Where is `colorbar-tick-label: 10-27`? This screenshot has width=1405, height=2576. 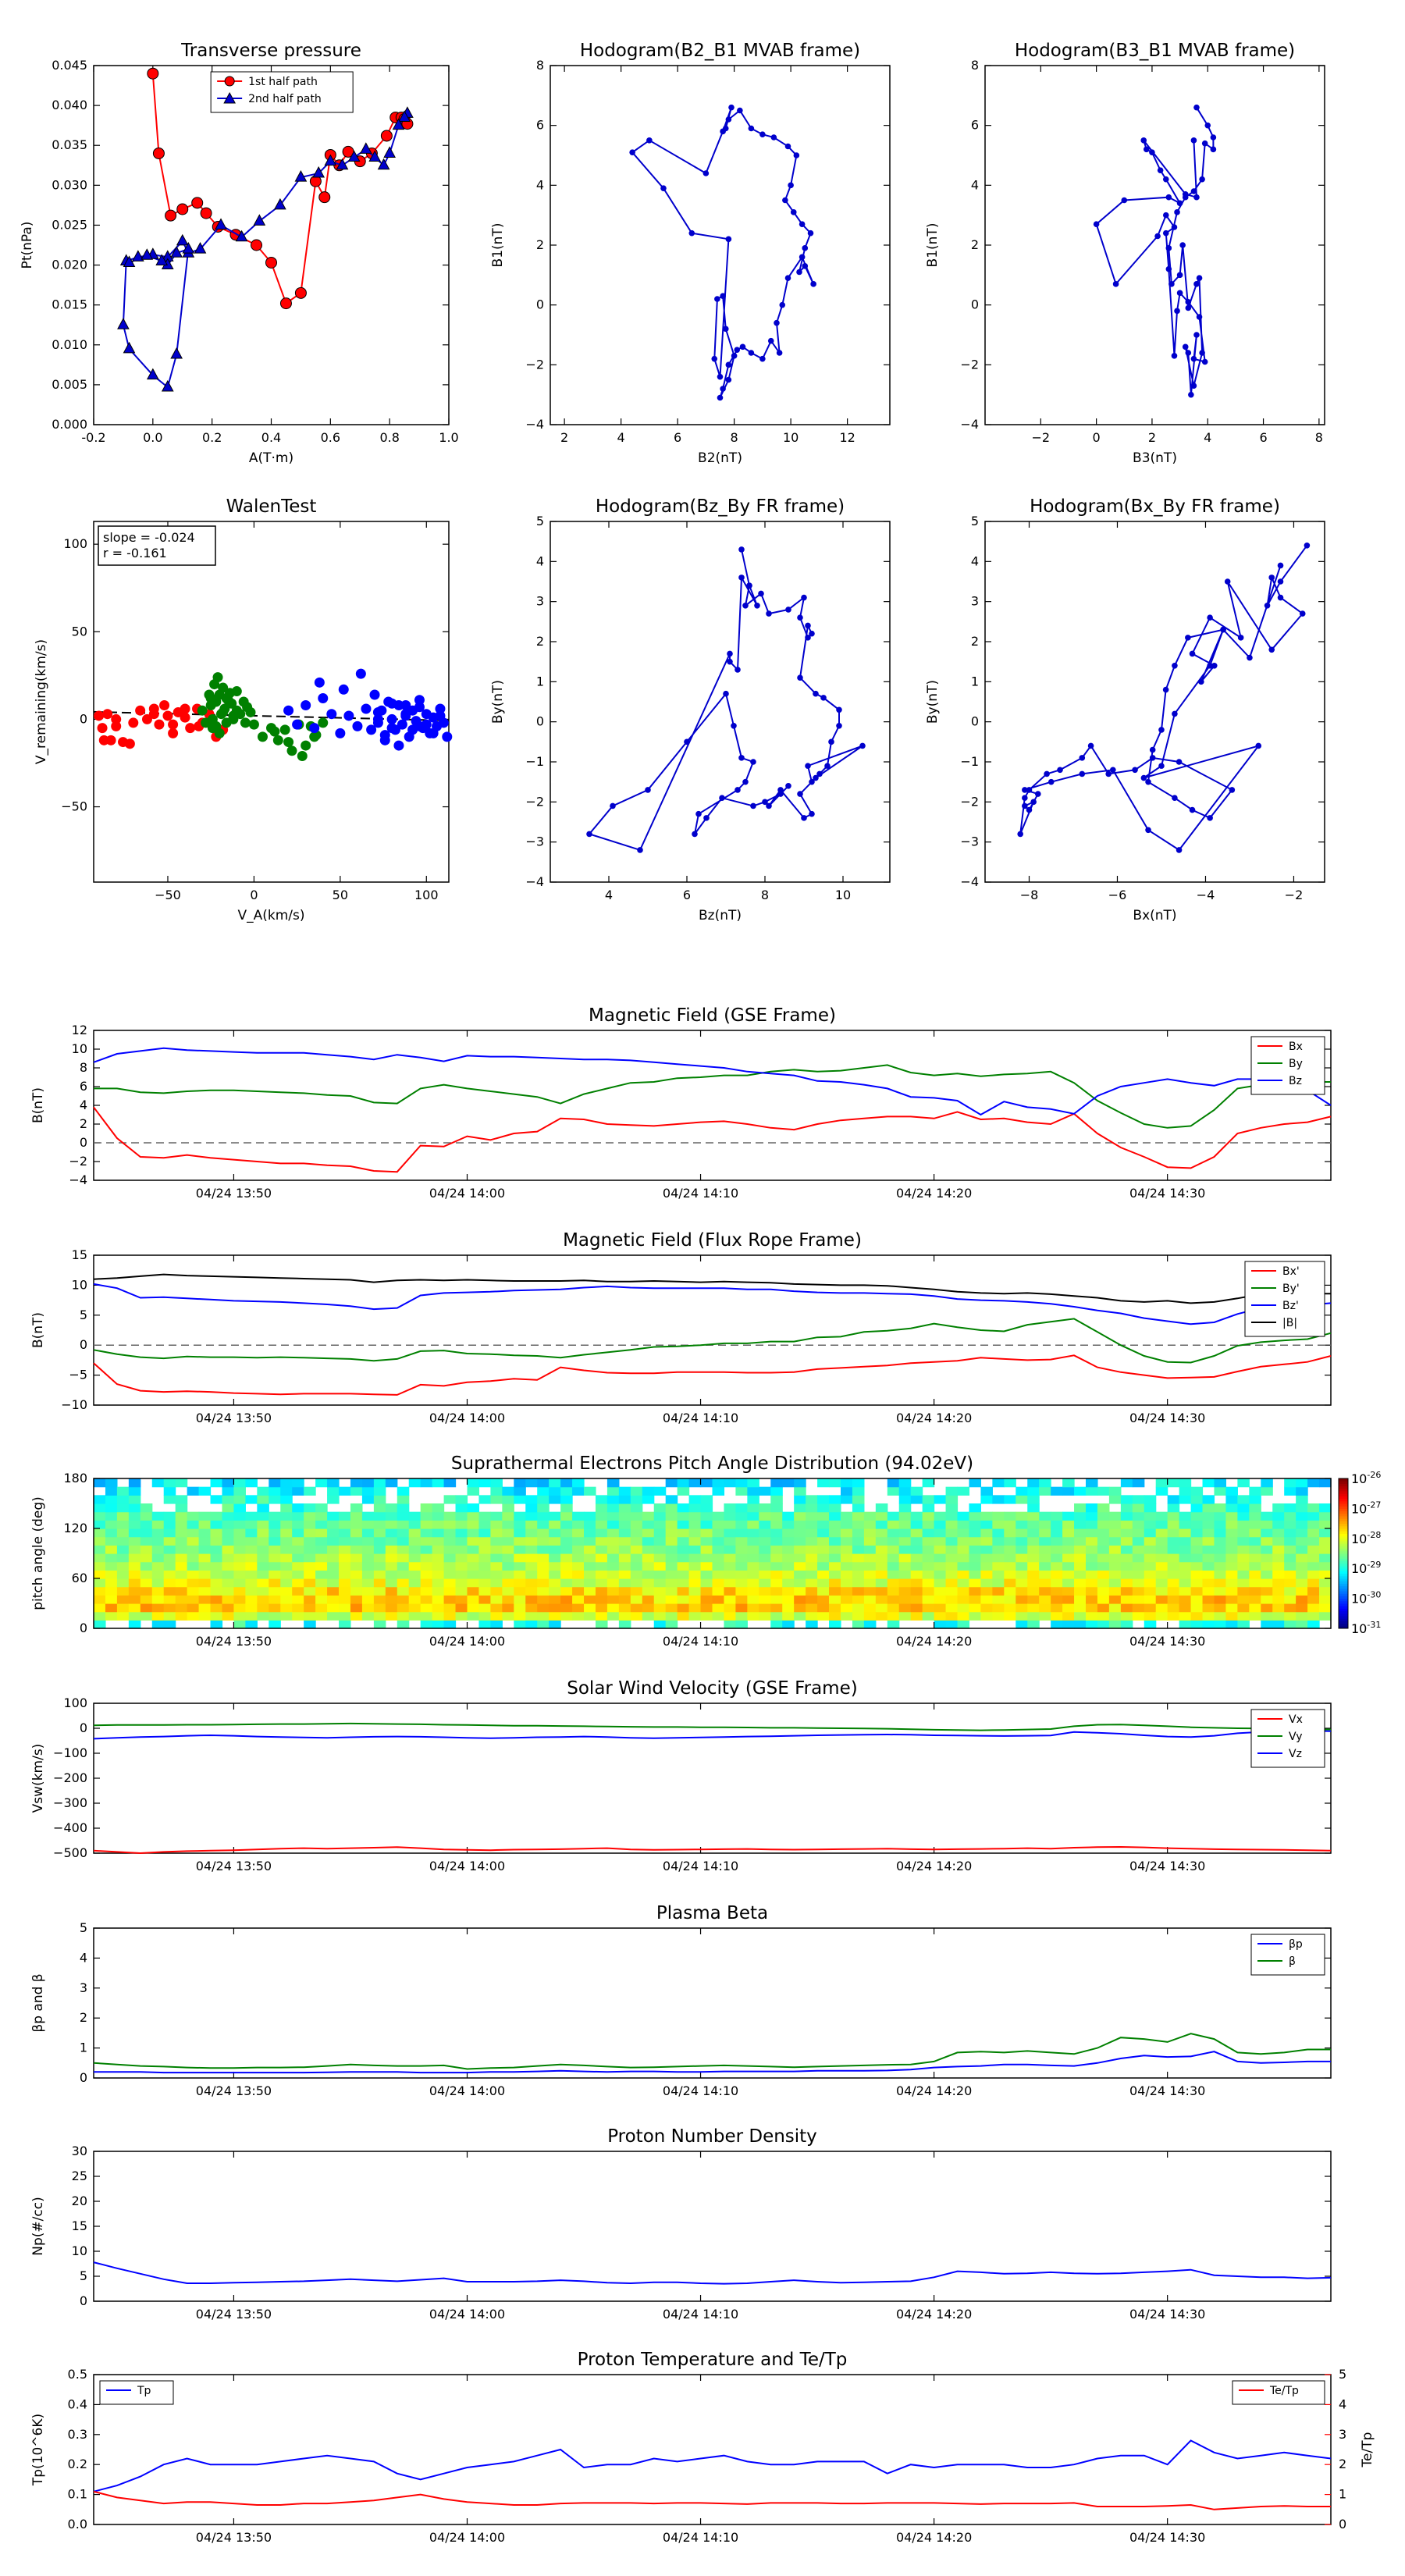 colorbar-tick-label: 10-27 is located at coordinates (1366, 1508).